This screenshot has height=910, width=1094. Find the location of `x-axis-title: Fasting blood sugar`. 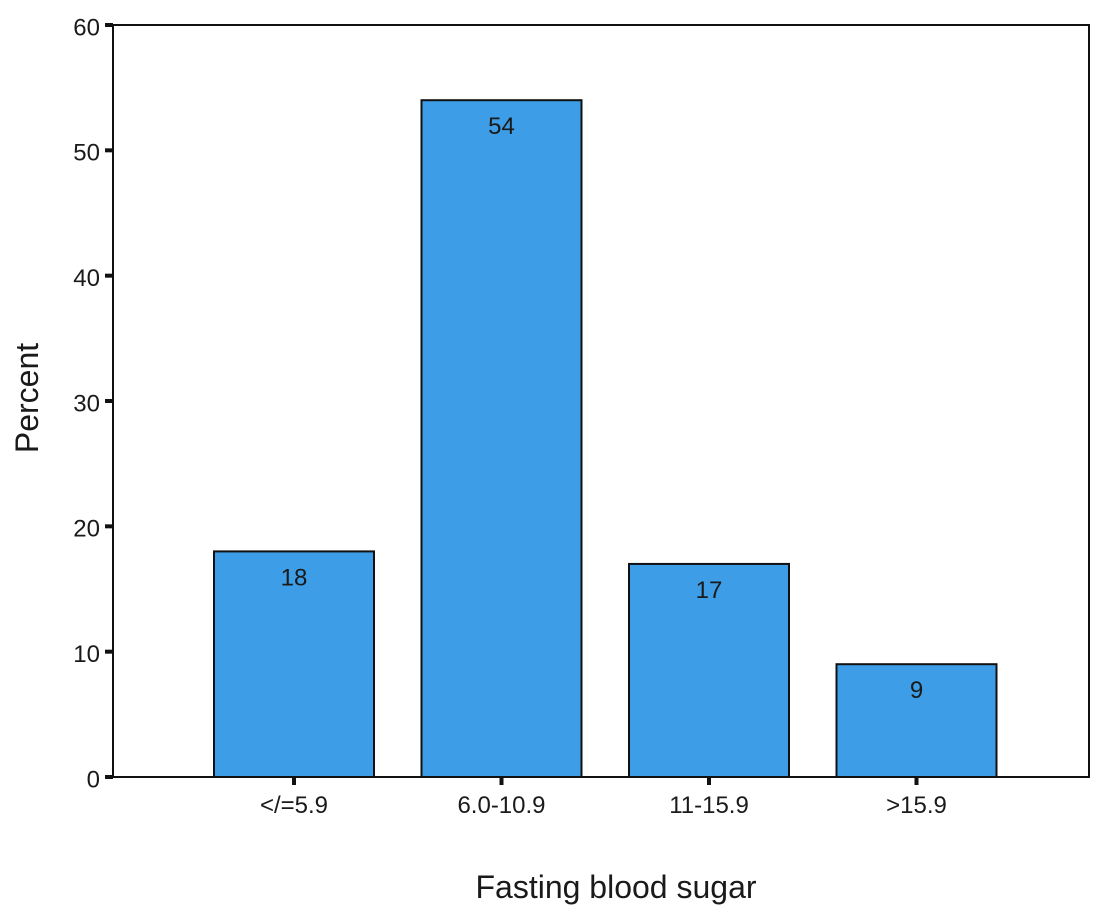

x-axis-title: Fasting blood sugar is located at coordinates (615, 887).